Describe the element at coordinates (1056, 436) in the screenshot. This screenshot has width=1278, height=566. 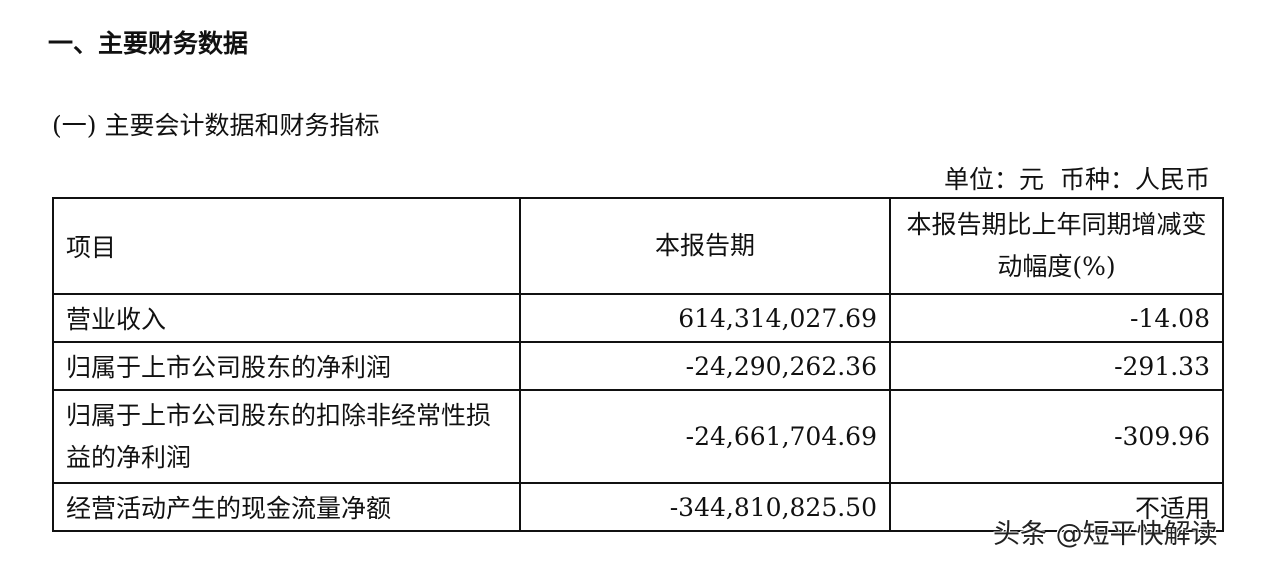
I see `row-change: -309.96` at that location.